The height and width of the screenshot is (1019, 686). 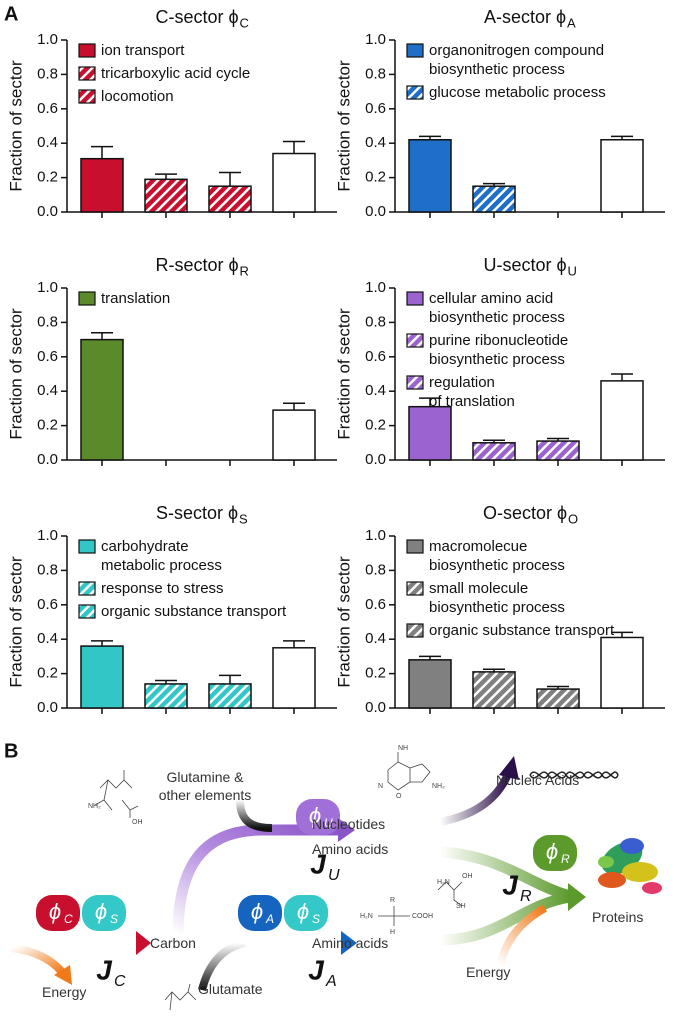 I want to click on chart-title: U-sector ϕ, so click(x=524, y=265).